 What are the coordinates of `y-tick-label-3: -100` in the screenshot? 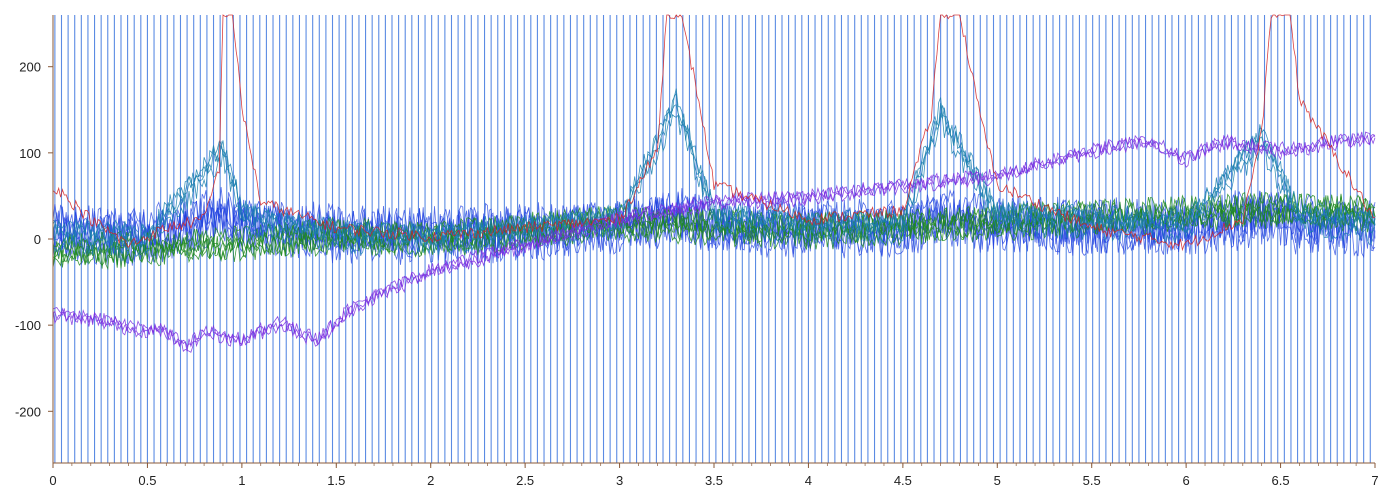 It's located at (28, 325).